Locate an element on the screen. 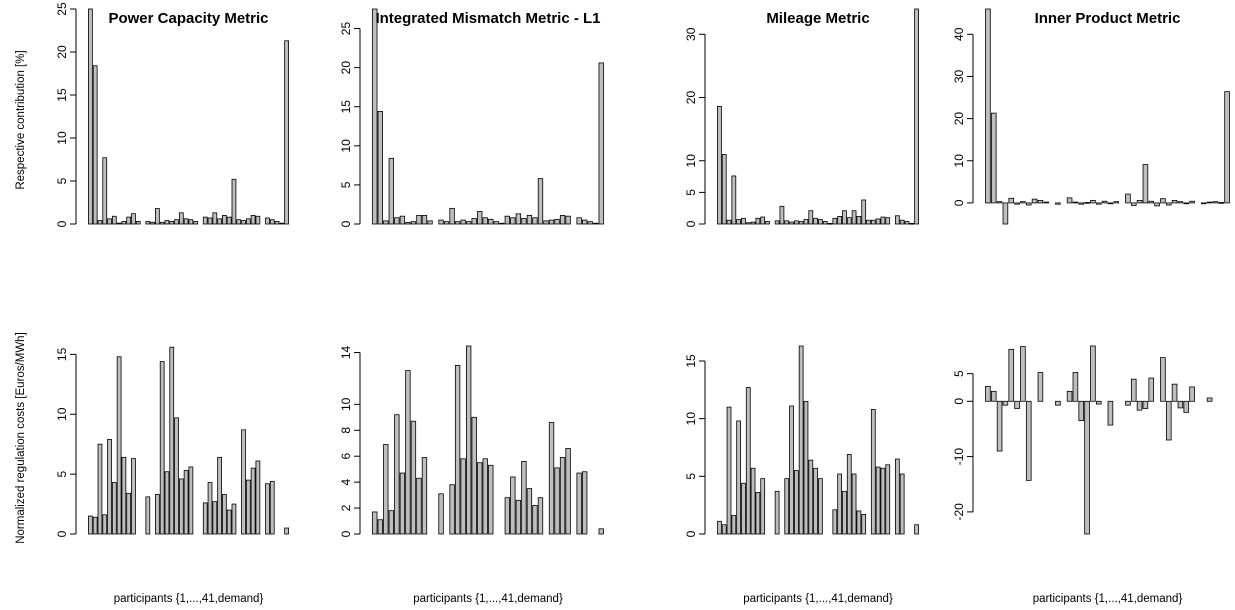 This screenshot has width=1235, height=610. y-tick-label: 20 is located at coordinates (346, 68).